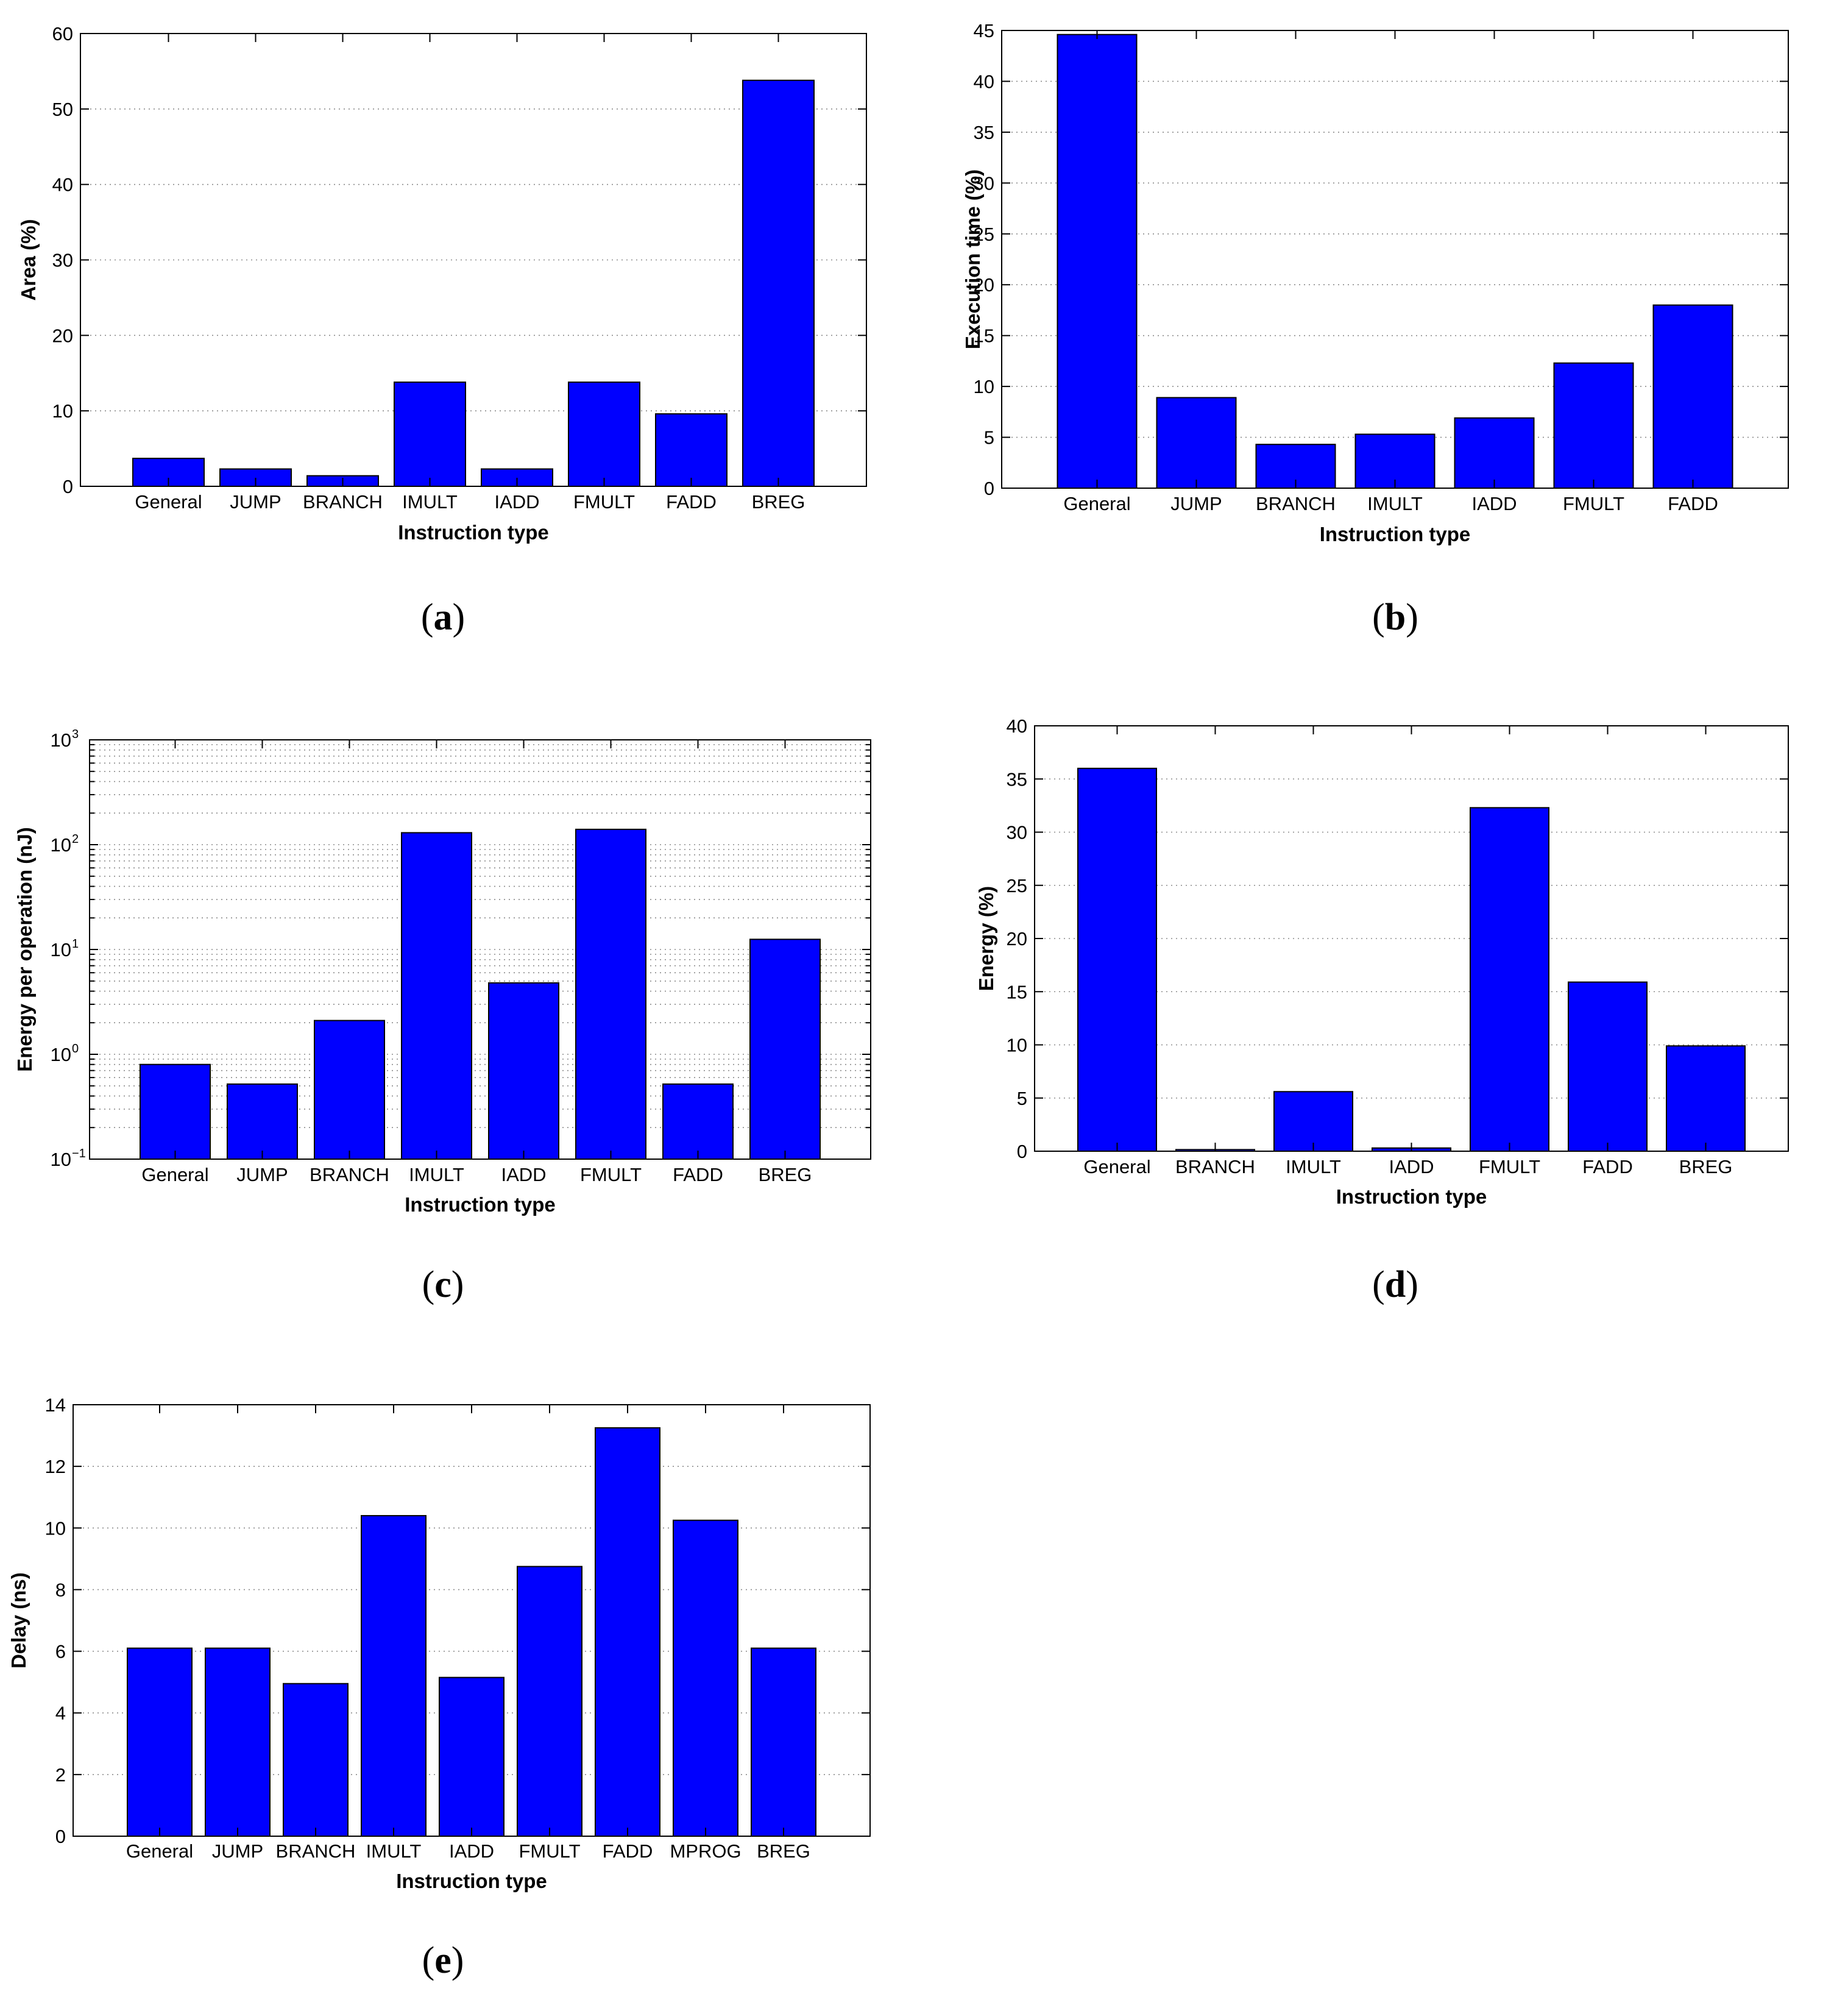 The width and height of the screenshot is (1848, 2005). Describe the element at coordinates (443, 617) in the screenshot. I see `panel-label: (a)` at that location.